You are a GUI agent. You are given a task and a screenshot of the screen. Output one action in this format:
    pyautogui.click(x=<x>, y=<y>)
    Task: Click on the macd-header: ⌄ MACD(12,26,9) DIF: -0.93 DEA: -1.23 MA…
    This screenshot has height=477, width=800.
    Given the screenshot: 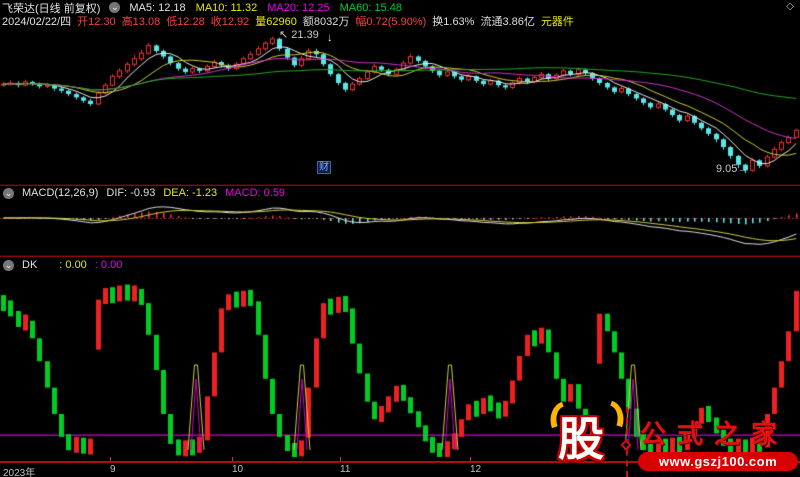 What is the action you would take?
    pyautogui.click(x=144, y=193)
    